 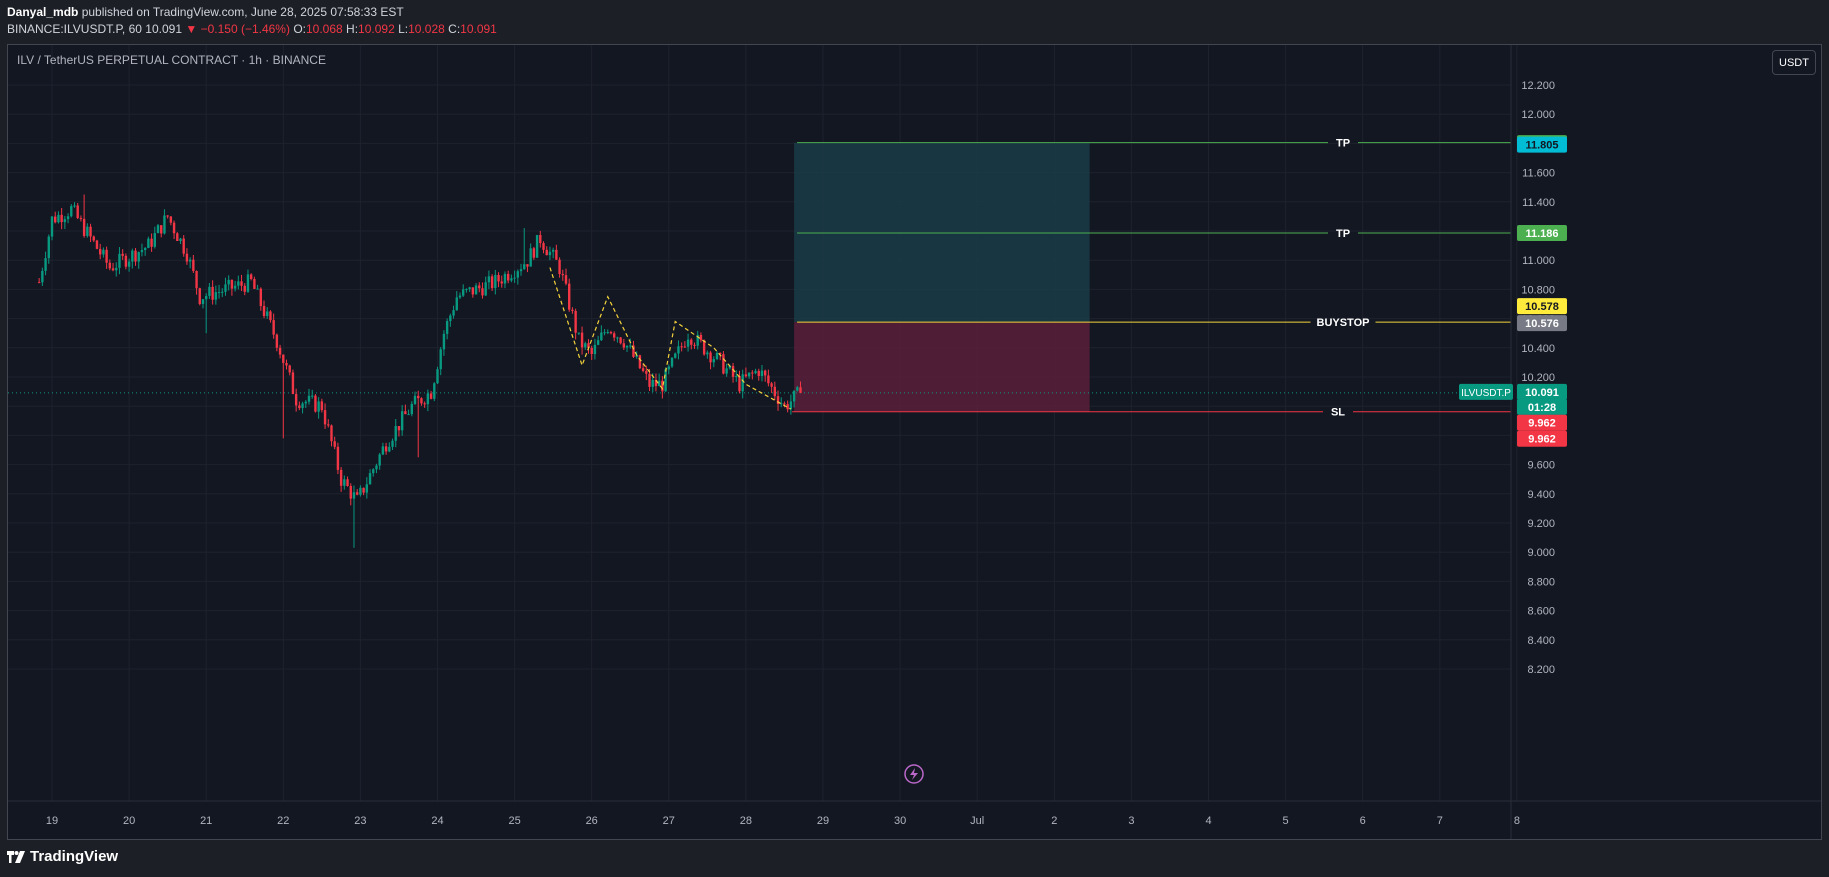 I want to click on position-zones, so click(x=942, y=277).